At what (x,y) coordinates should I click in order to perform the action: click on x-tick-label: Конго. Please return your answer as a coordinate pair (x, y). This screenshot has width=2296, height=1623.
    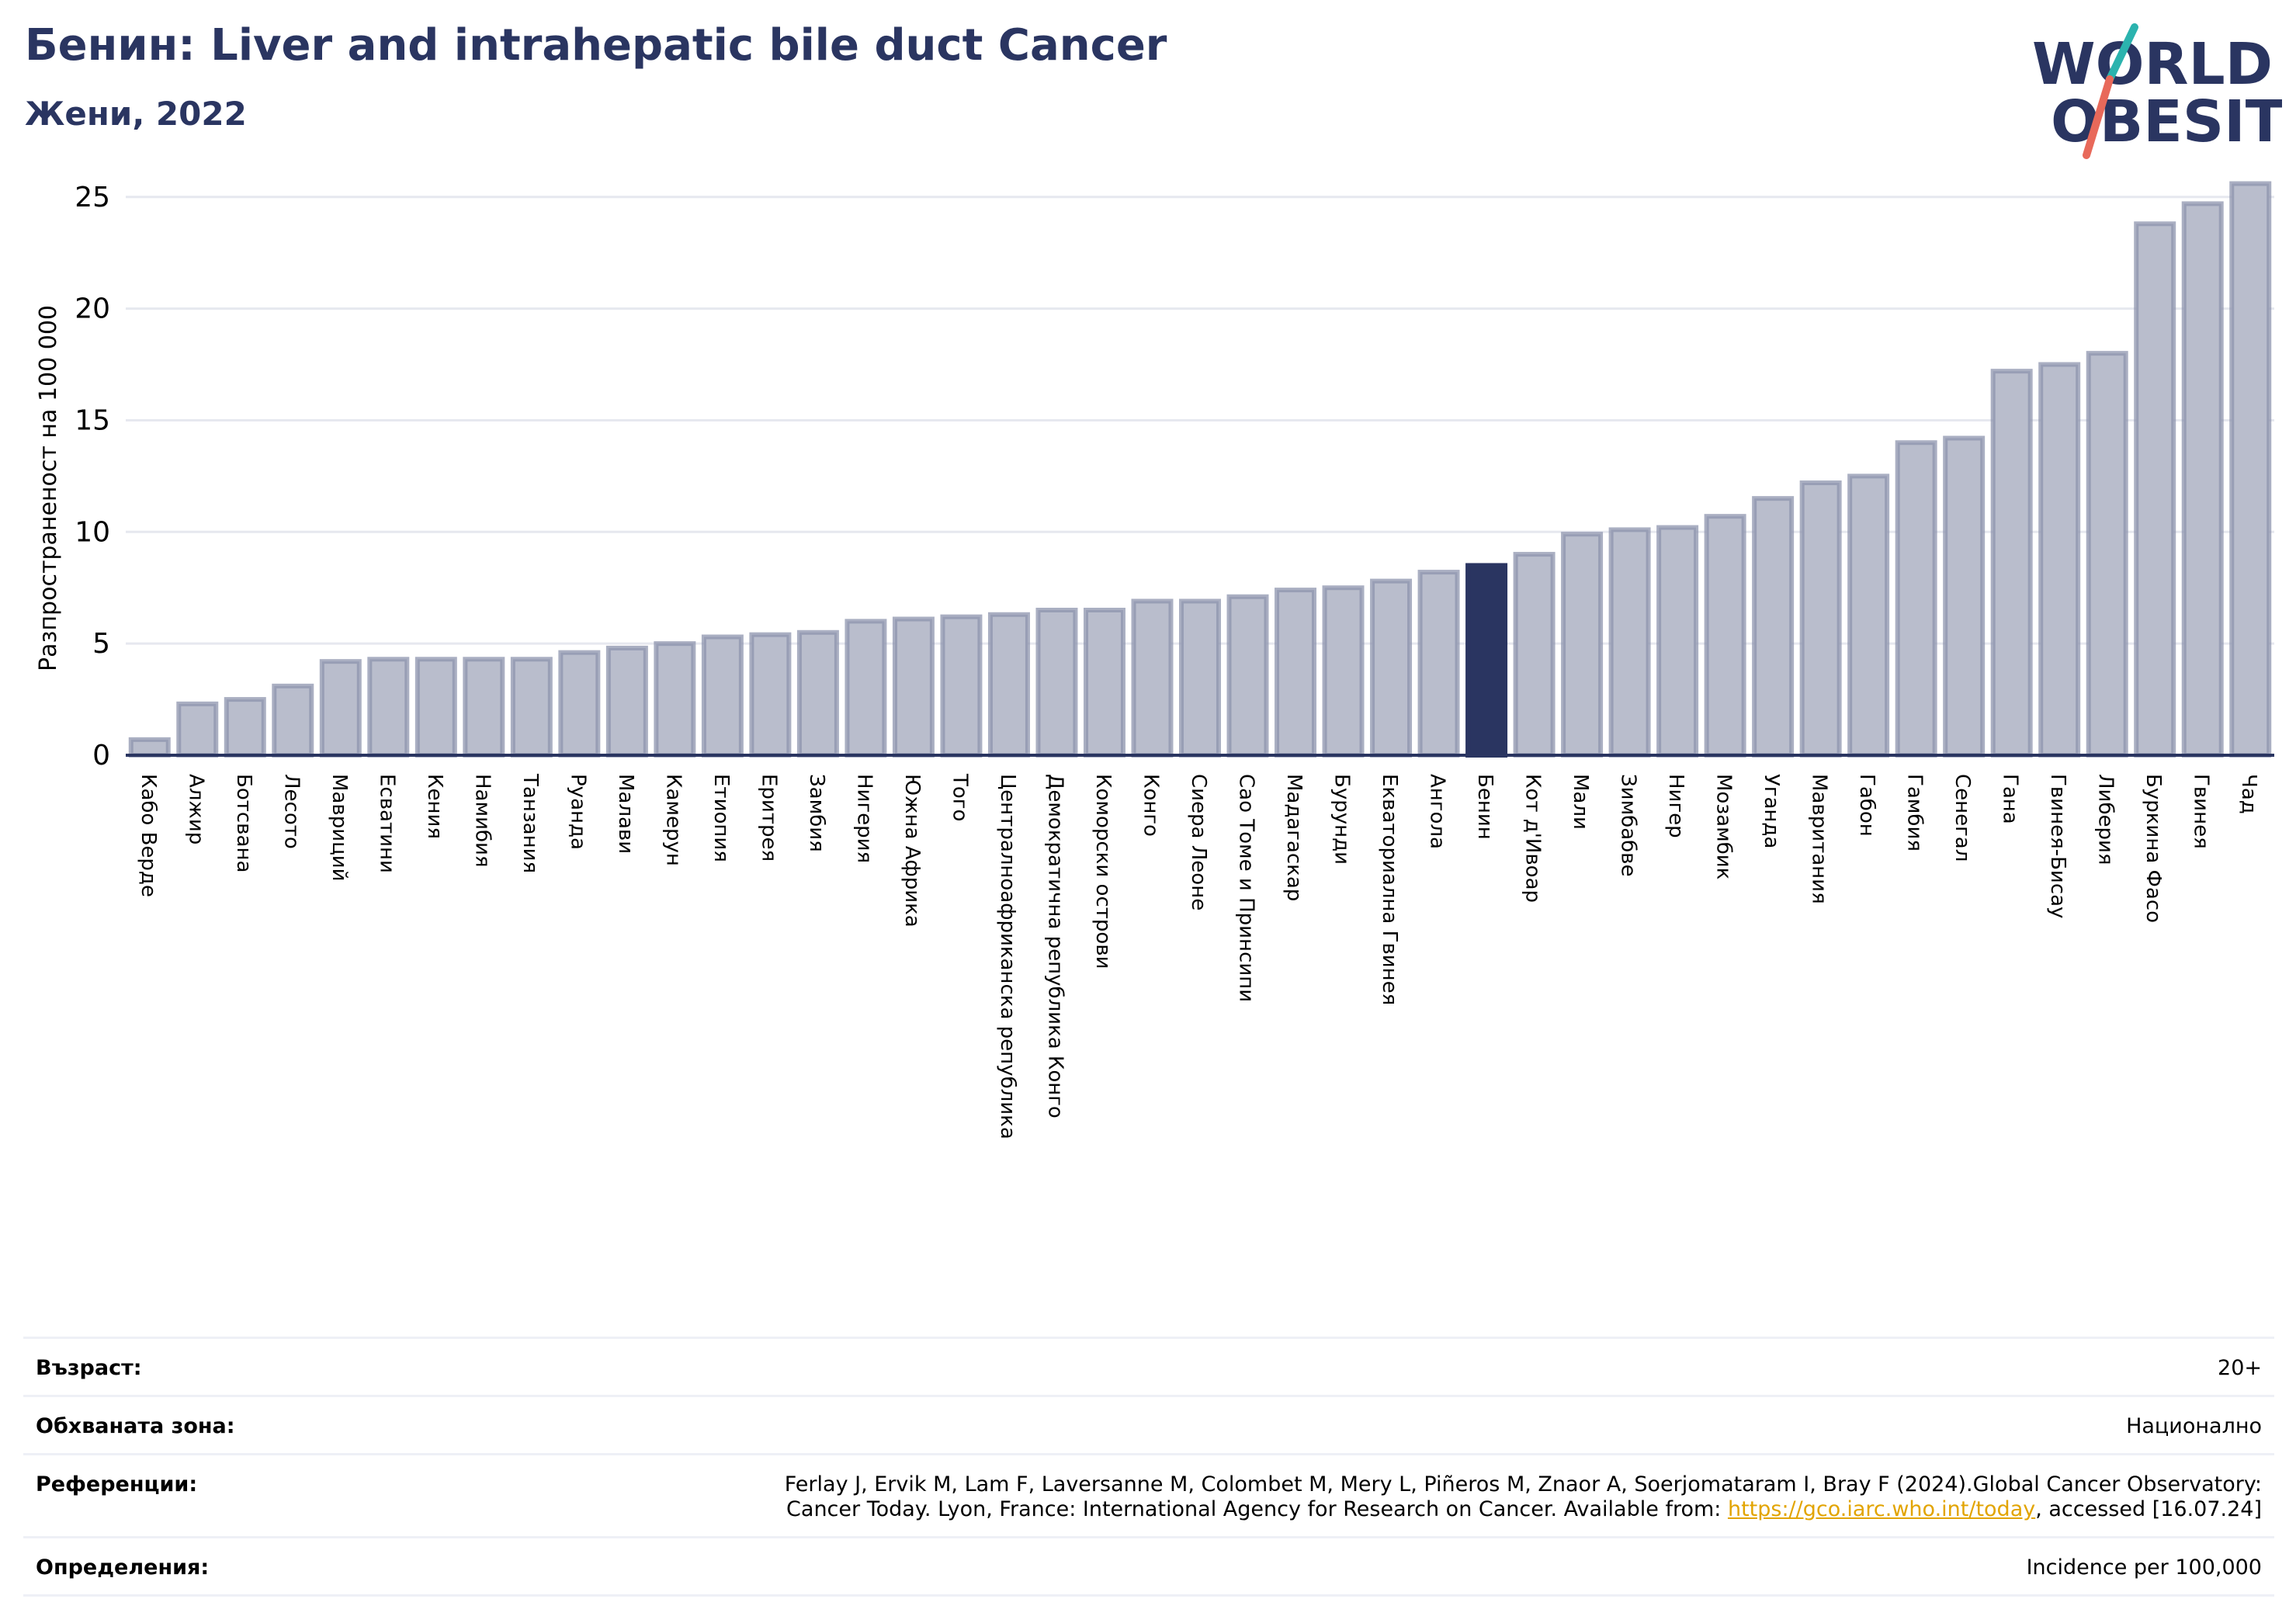
    Looking at the image, I should click on (1150, 805).